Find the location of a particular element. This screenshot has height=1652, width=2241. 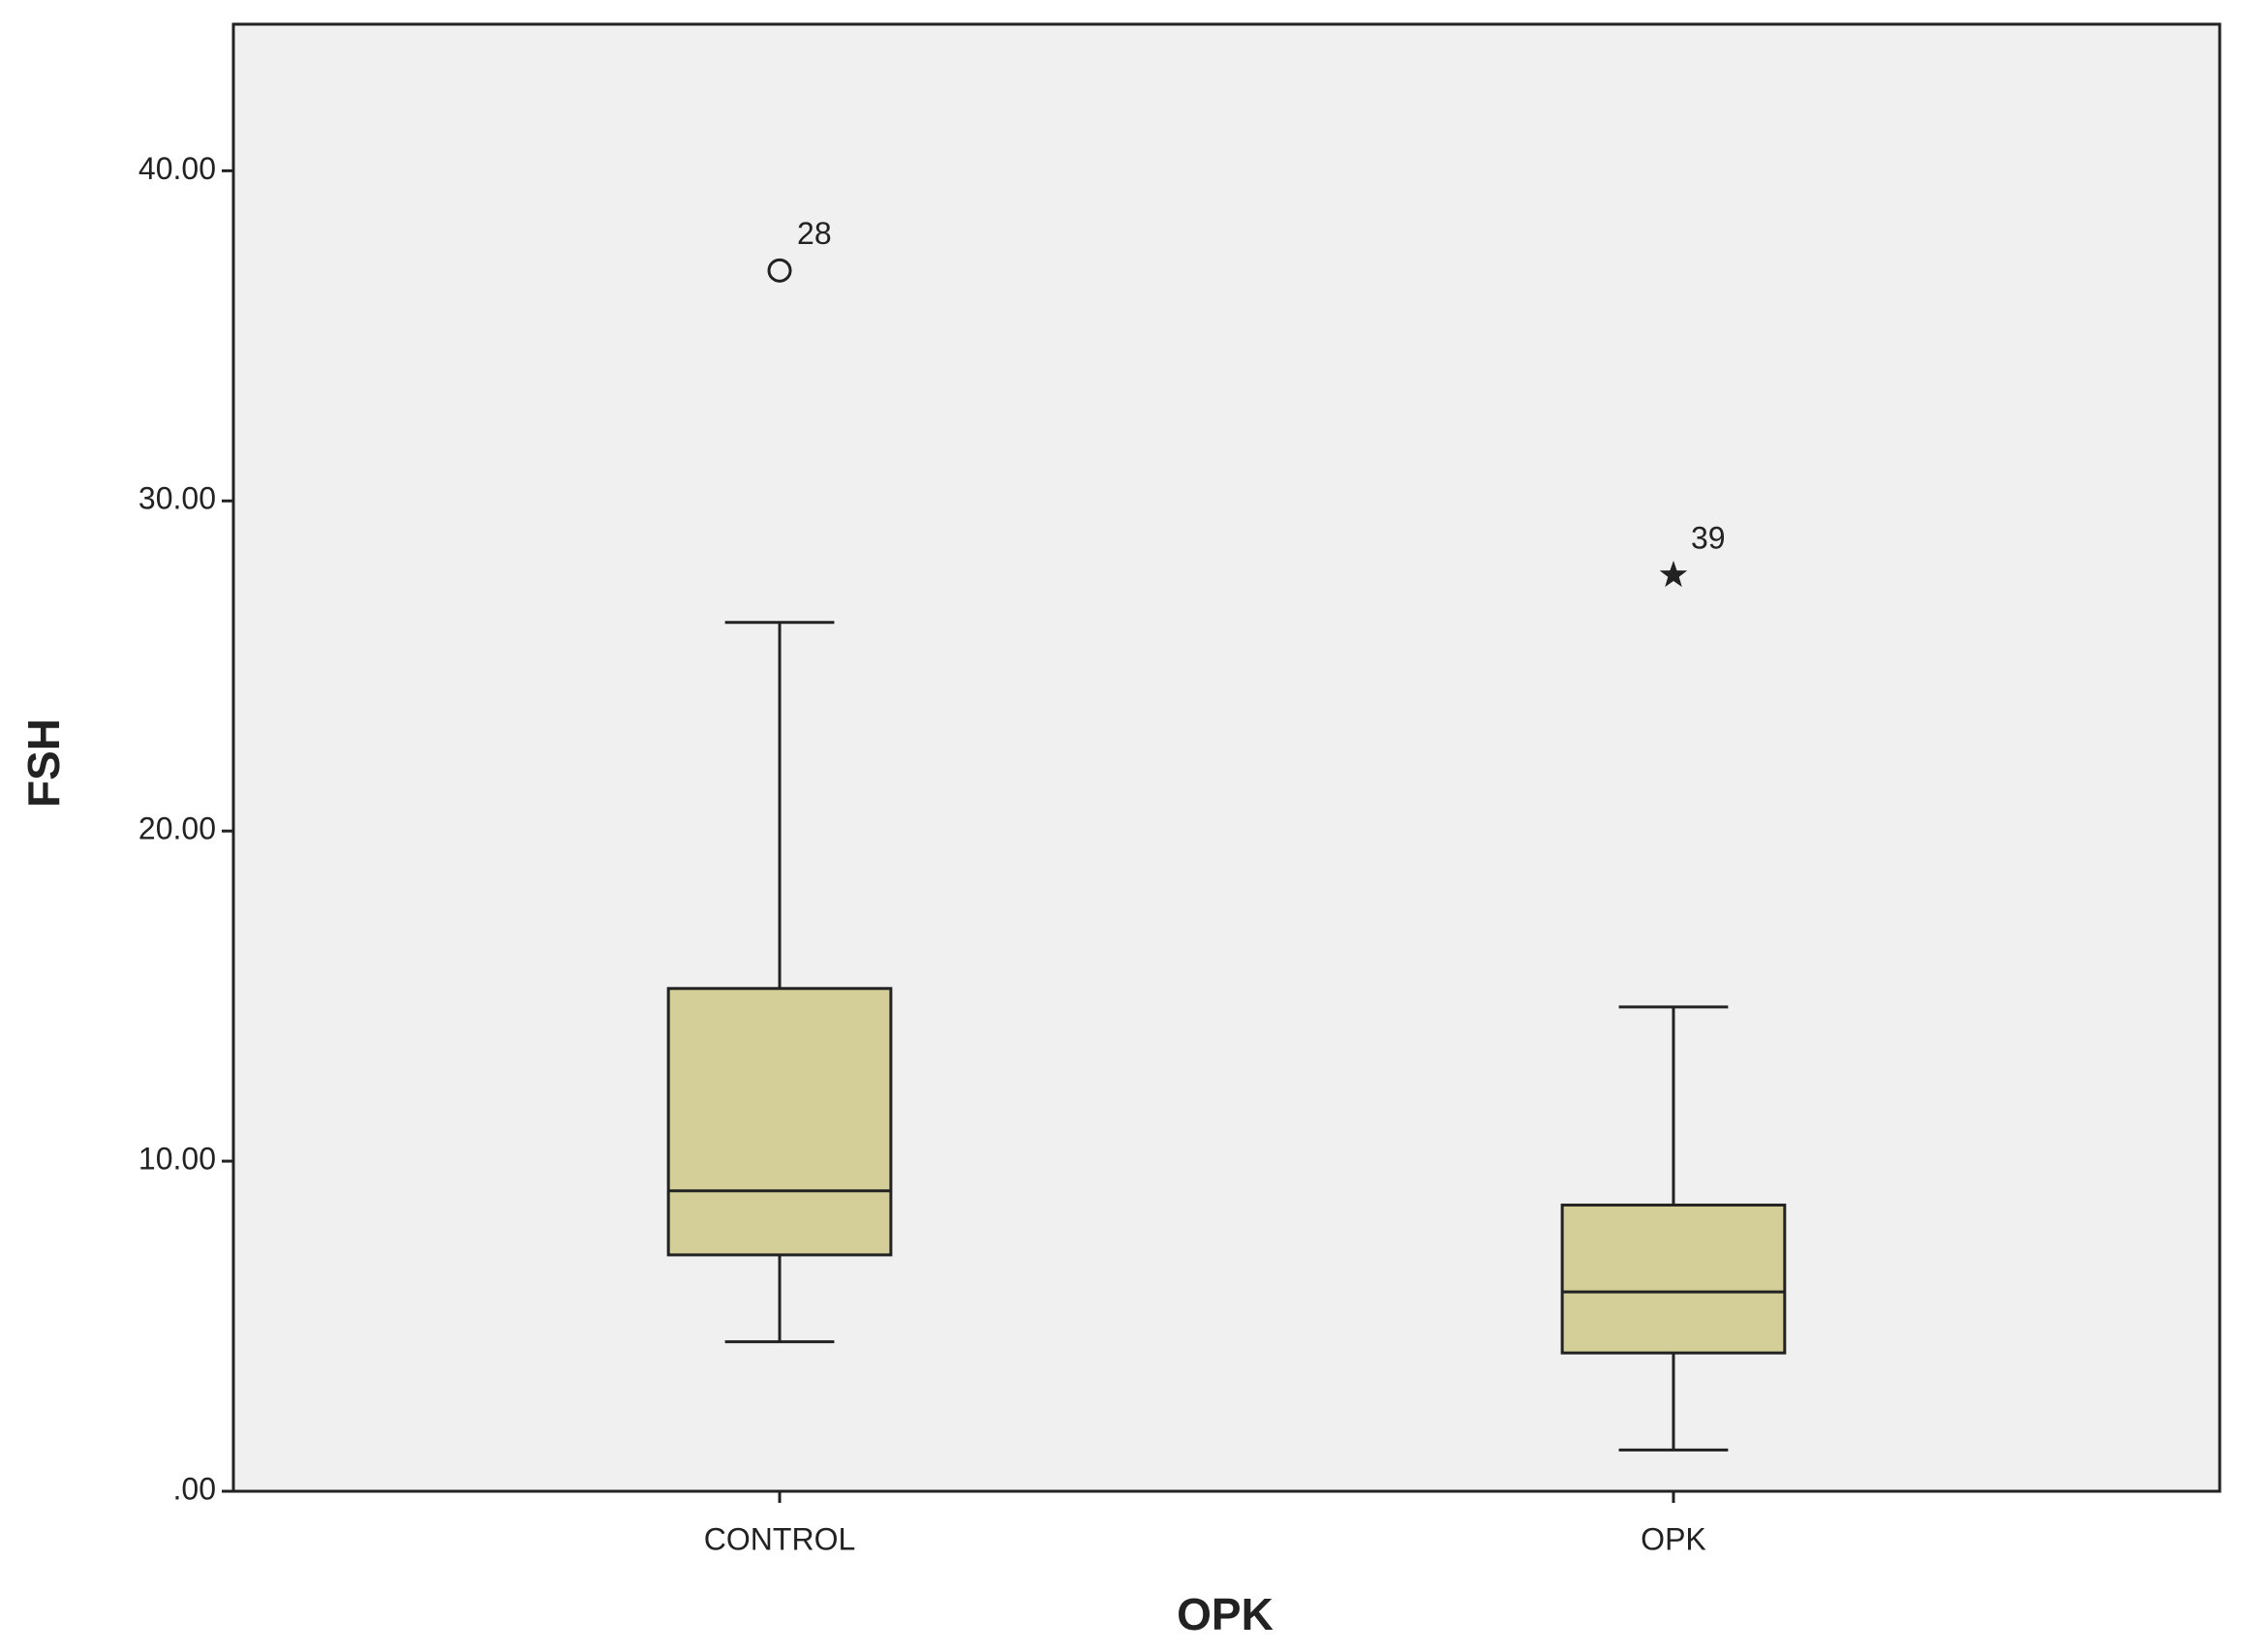

y-tick-label: 30.00 is located at coordinates (177, 498).